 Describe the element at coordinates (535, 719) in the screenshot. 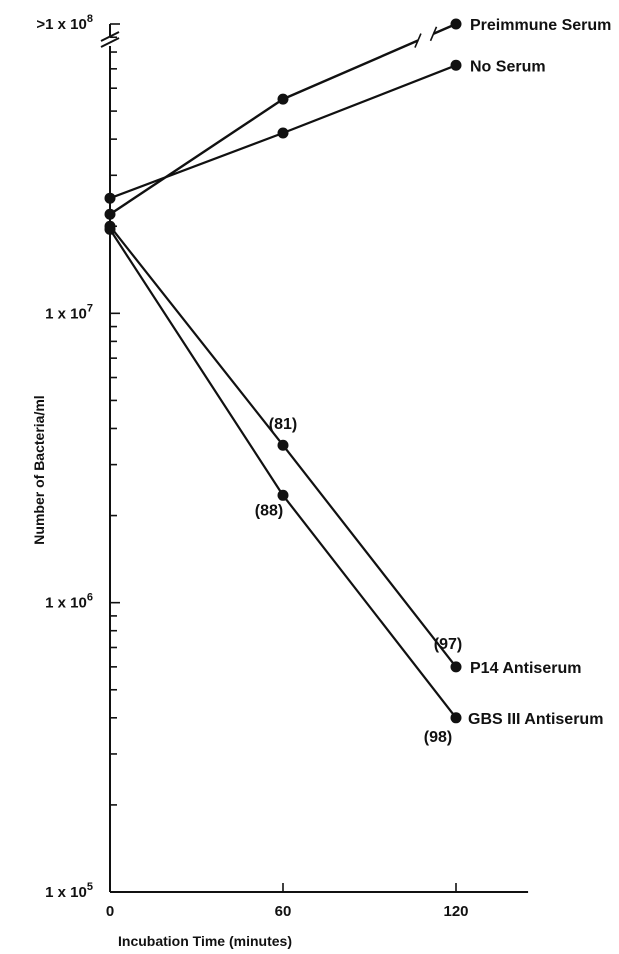

I see `series-label: GBS III Antiserum` at that location.